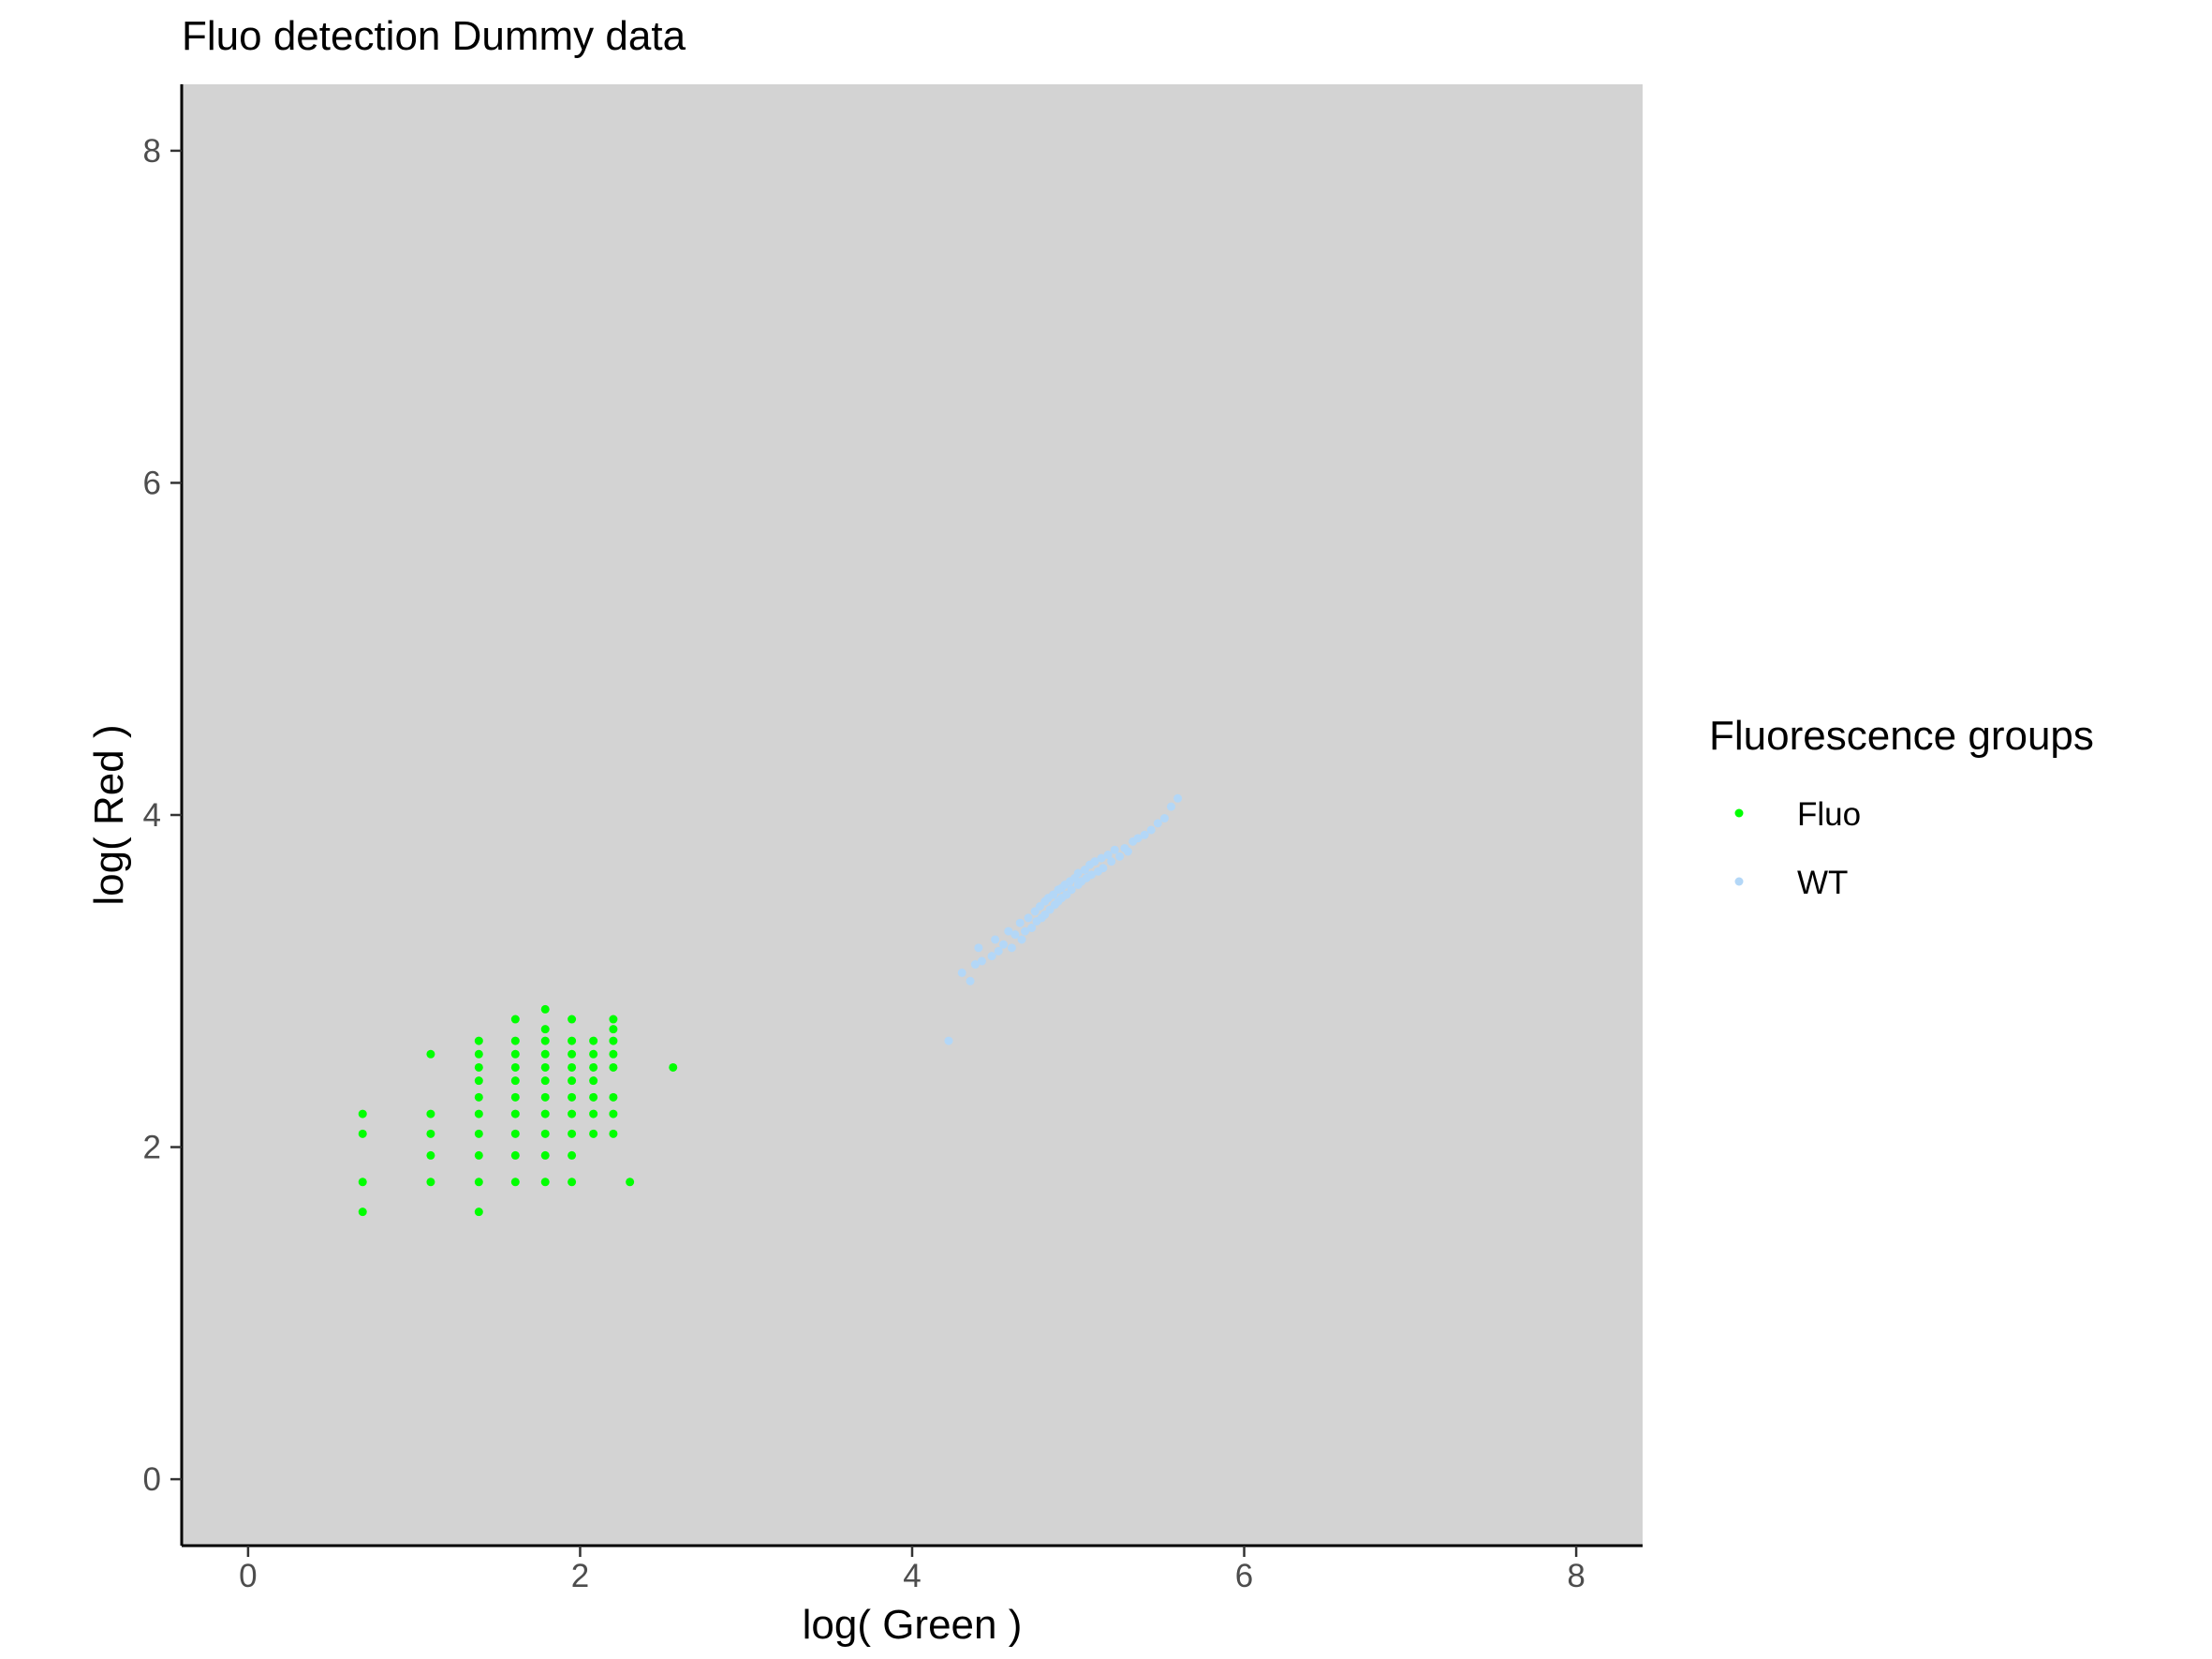 This screenshot has width=2212, height=1659. I want to click on x-axis-label: log( Green ), so click(913, 1625).